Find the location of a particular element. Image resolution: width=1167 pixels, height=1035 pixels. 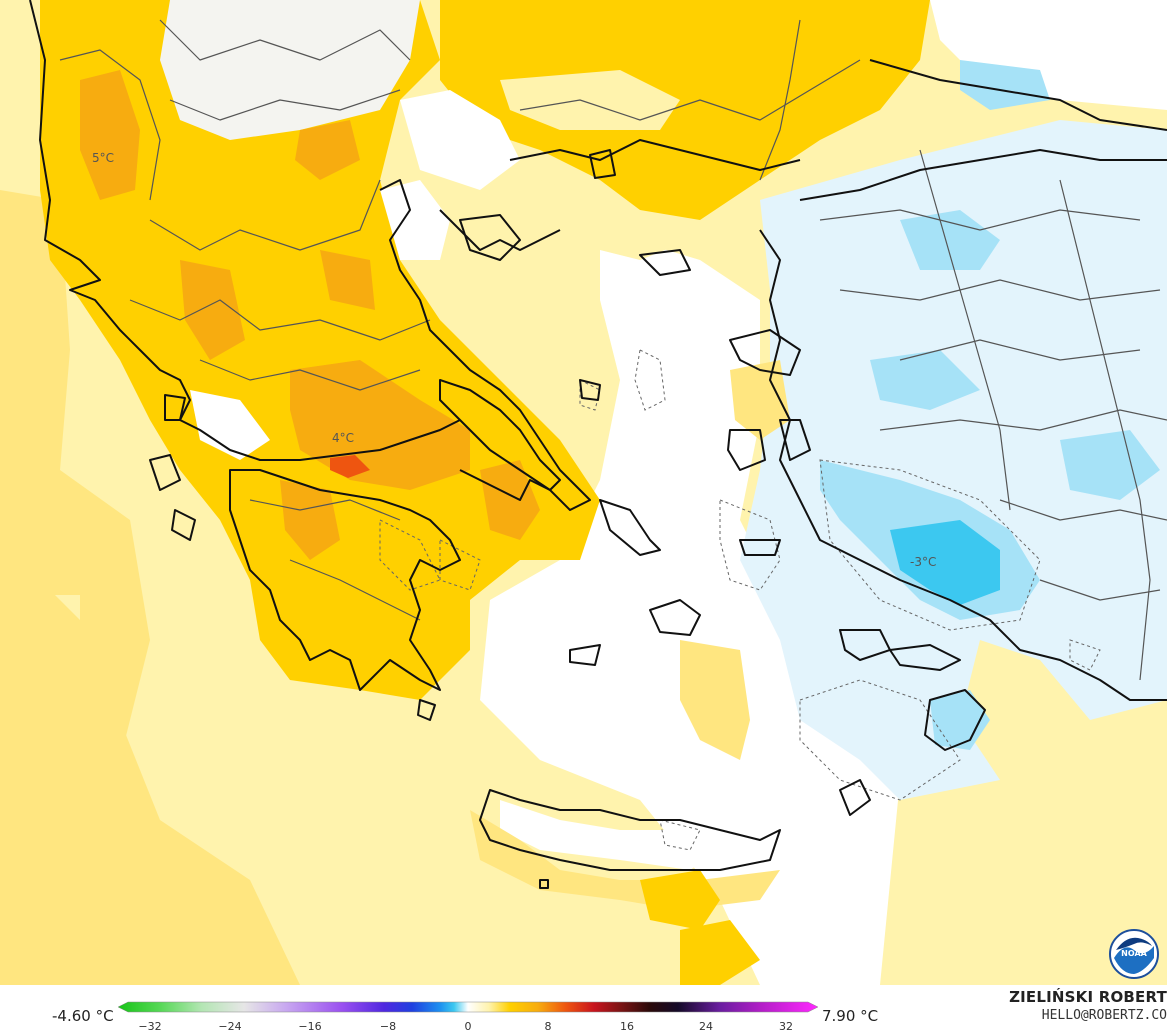

colorbar-tick: 0 is located at coordinates (468, 1026).